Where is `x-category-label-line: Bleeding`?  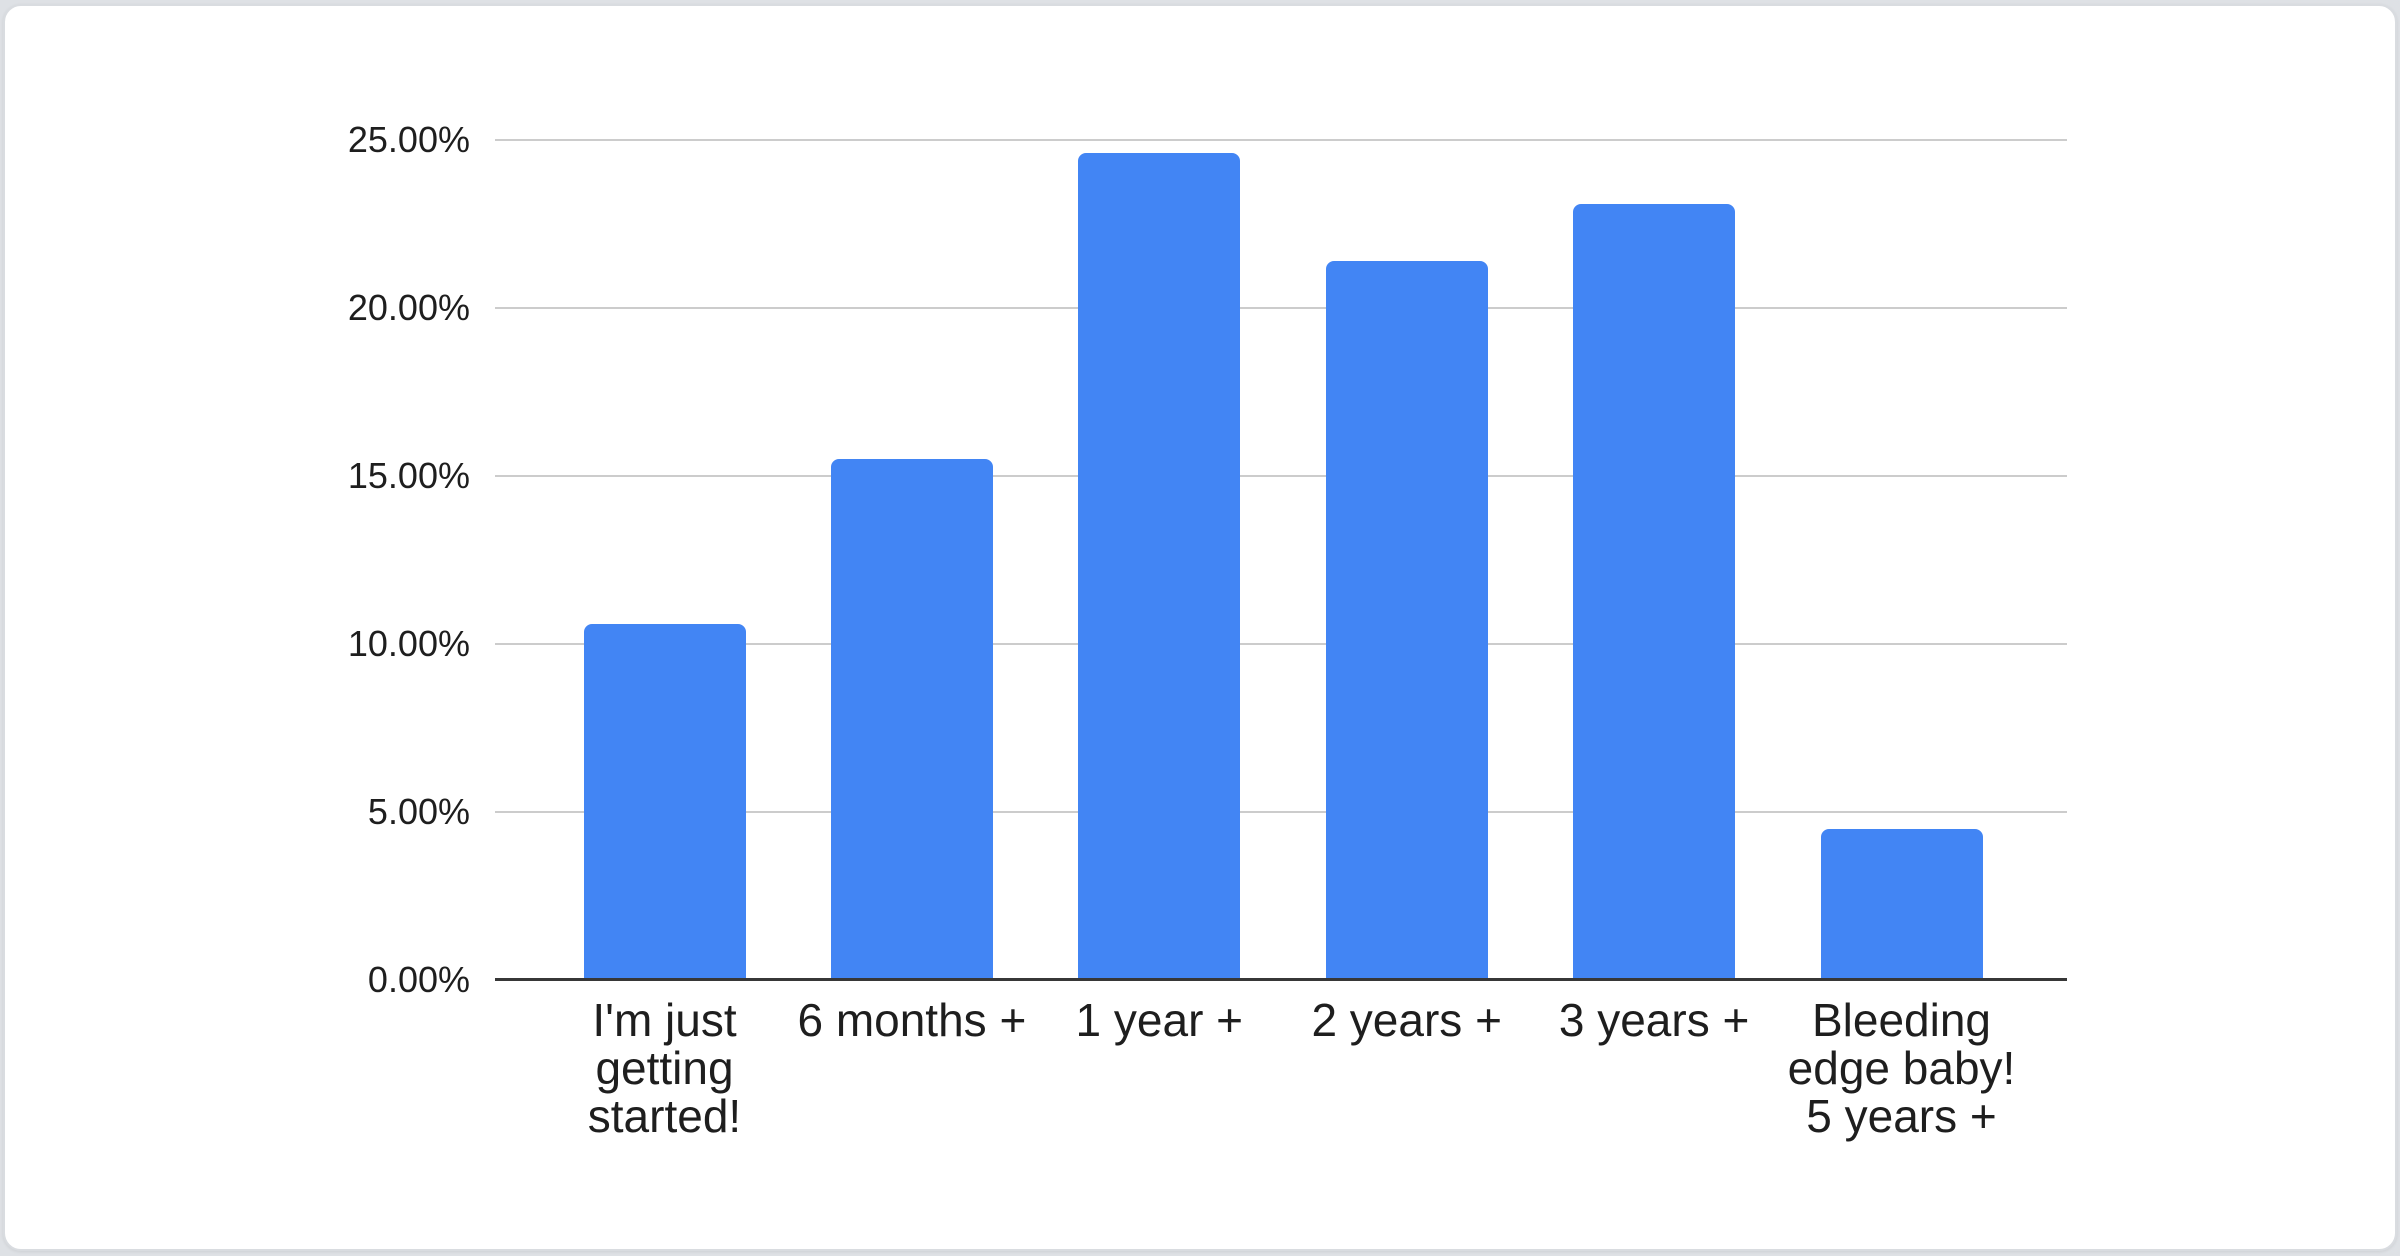
x-category-label-line: Bleeding is located at coordinates (1901, 1020).